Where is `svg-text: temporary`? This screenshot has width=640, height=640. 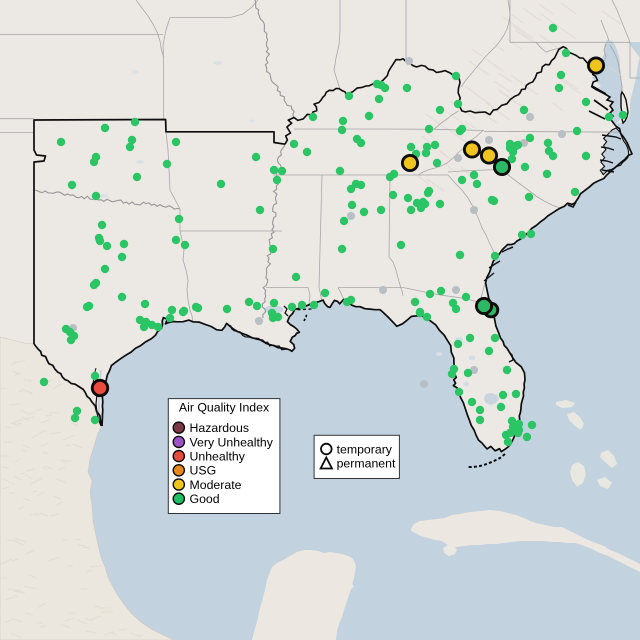 svg-text: temporary is located at coordinates (365, 449).